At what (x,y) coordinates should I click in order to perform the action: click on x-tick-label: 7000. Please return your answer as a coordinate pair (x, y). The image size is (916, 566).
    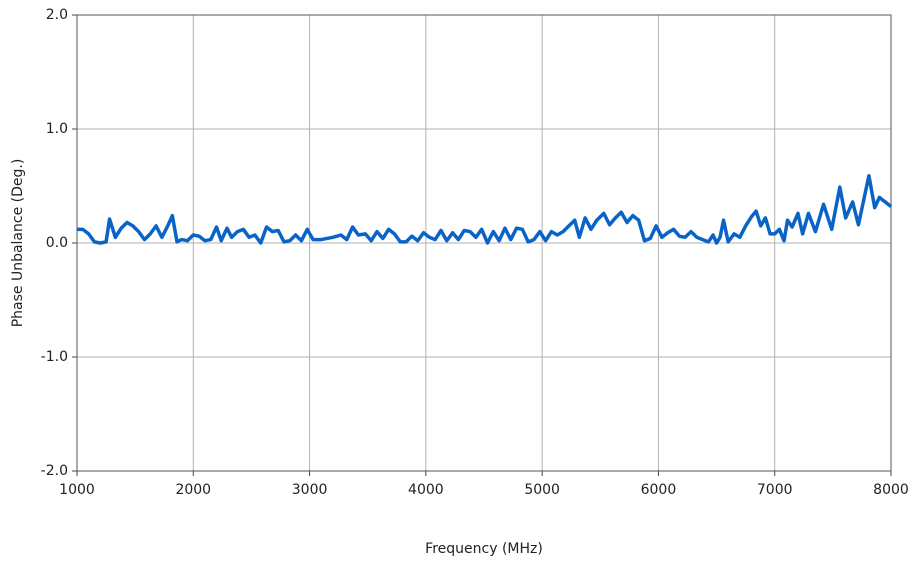
    Looking at the image, I should click on (775, 490).